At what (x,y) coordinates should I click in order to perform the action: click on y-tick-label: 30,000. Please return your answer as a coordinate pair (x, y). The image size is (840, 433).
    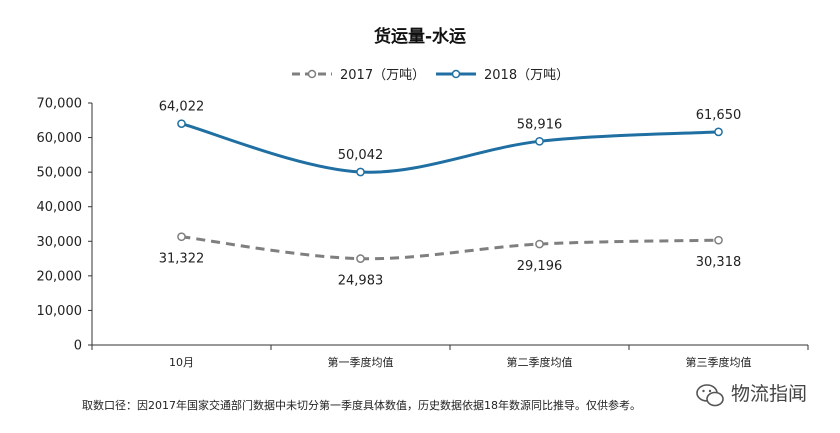
    Looking at the image, I should click on (60, 242).